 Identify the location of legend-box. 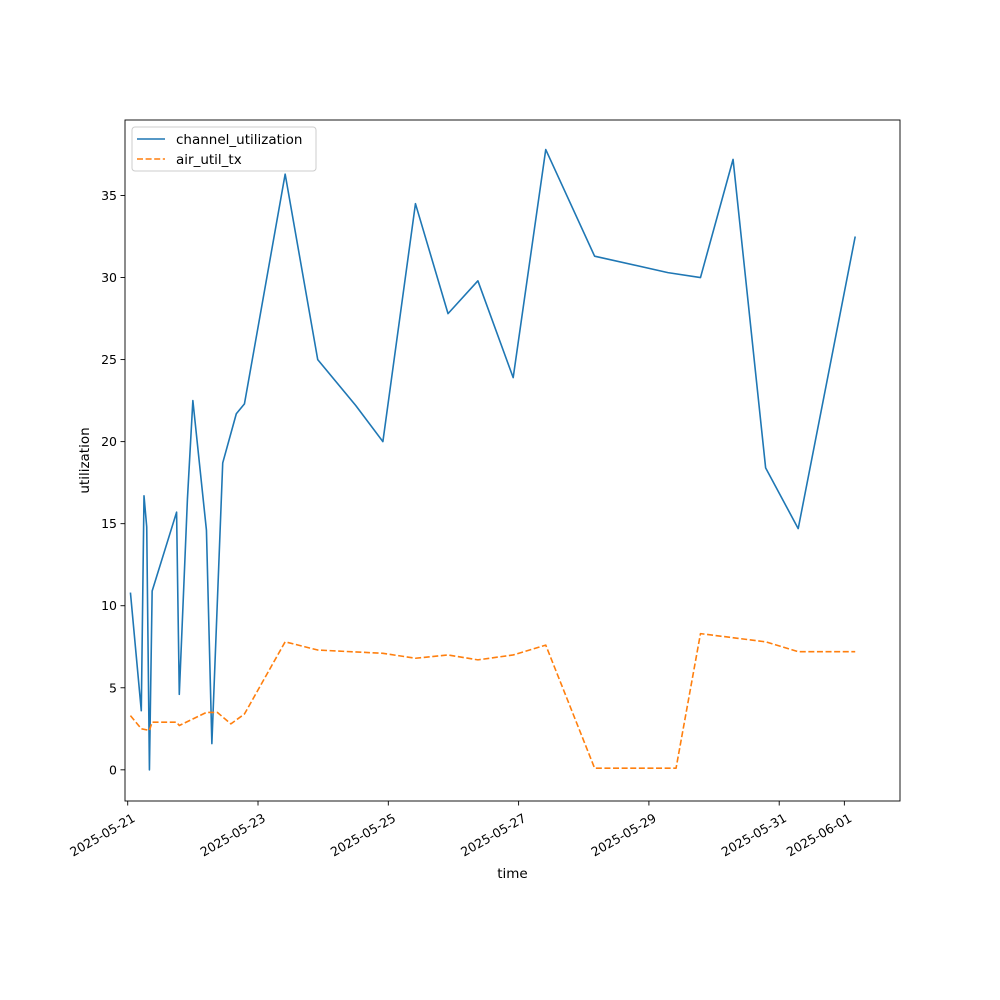
(224, 149).